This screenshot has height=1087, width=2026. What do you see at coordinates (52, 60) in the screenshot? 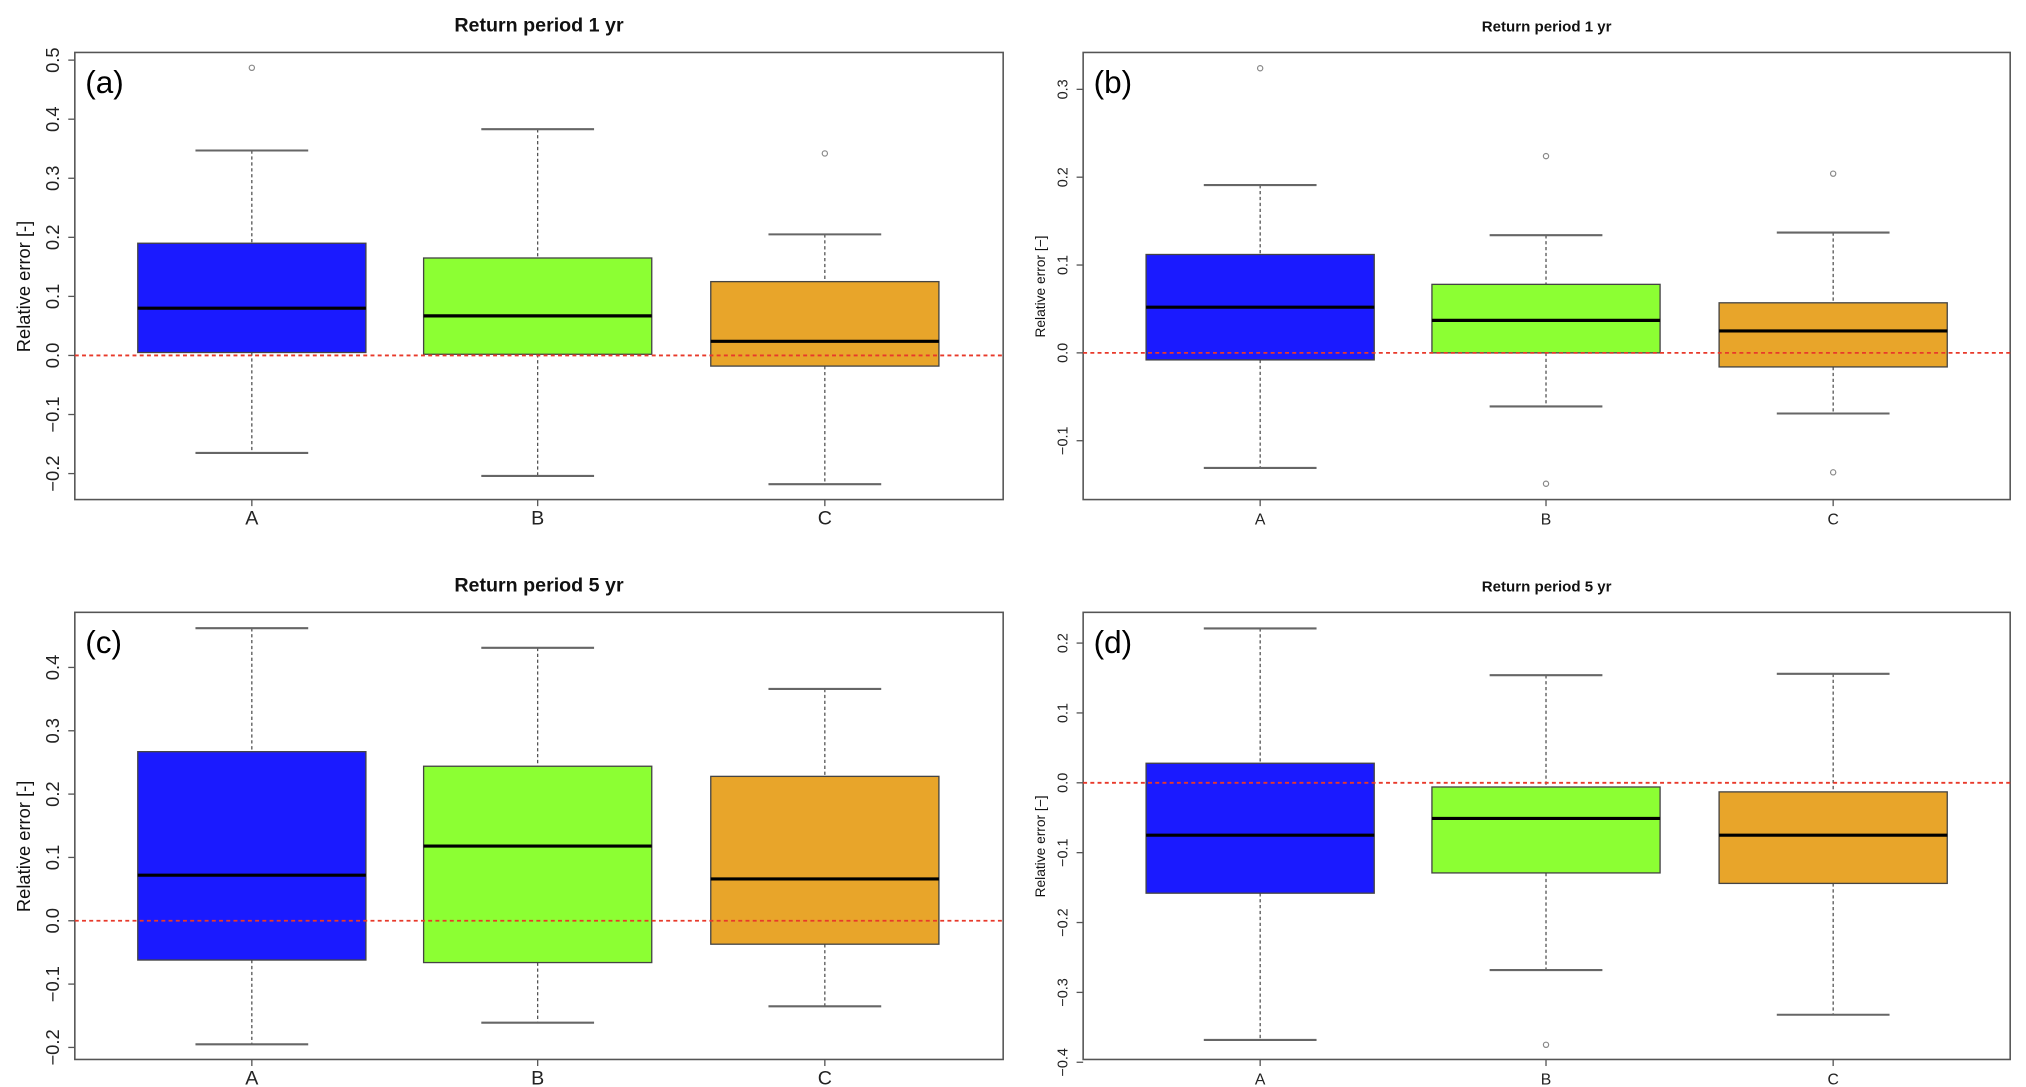
I see `y-tick-label: 0.5` at bounding box center [52, 60].